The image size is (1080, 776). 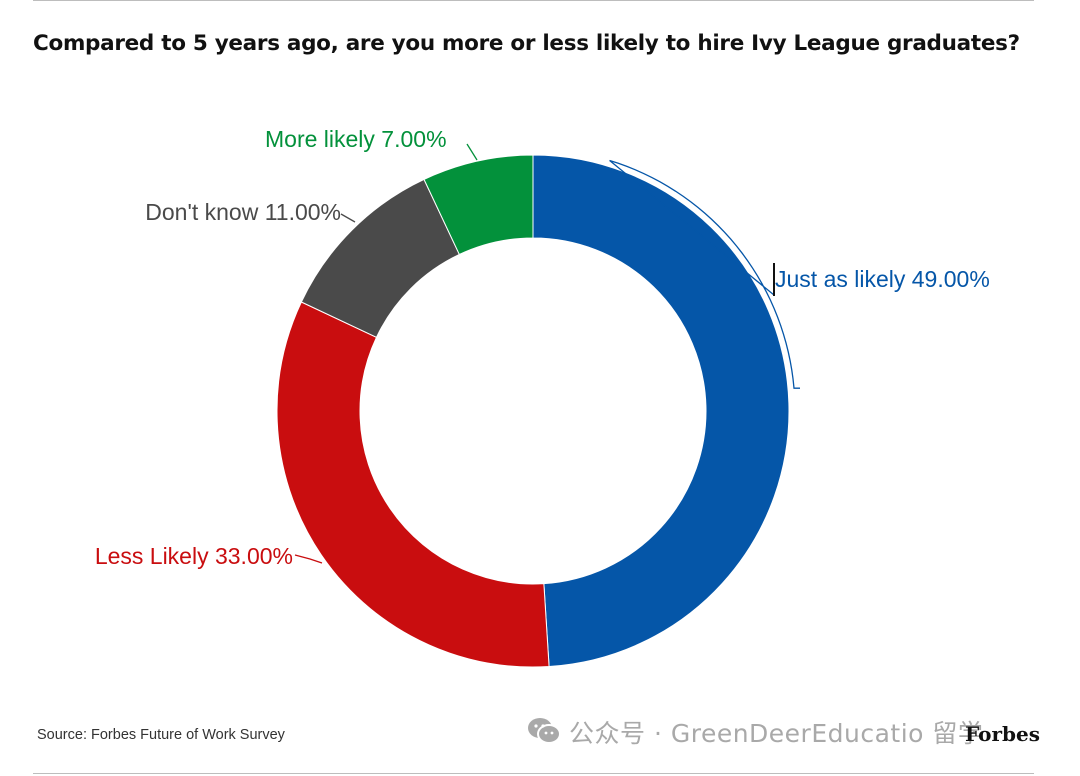 I want to click on slice-more-likely, so click(x=478, y=205).